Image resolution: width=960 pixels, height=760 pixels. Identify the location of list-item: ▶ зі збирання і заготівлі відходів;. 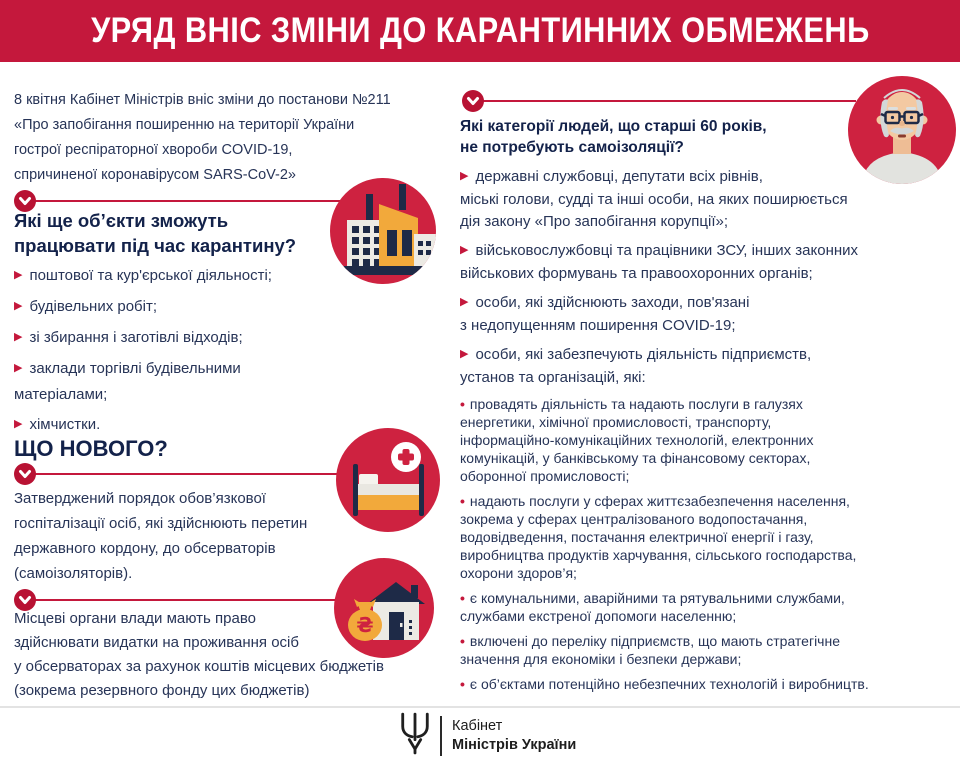
(232, 338).